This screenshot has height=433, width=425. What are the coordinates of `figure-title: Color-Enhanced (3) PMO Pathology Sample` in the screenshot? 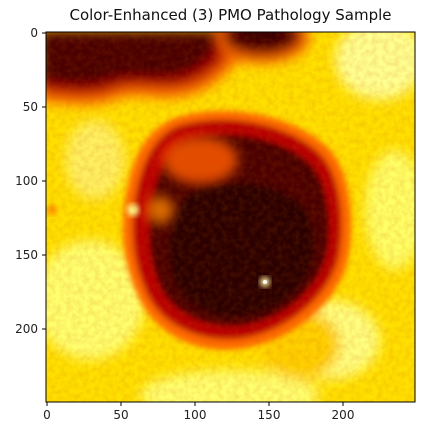 It's located at (230, 15).